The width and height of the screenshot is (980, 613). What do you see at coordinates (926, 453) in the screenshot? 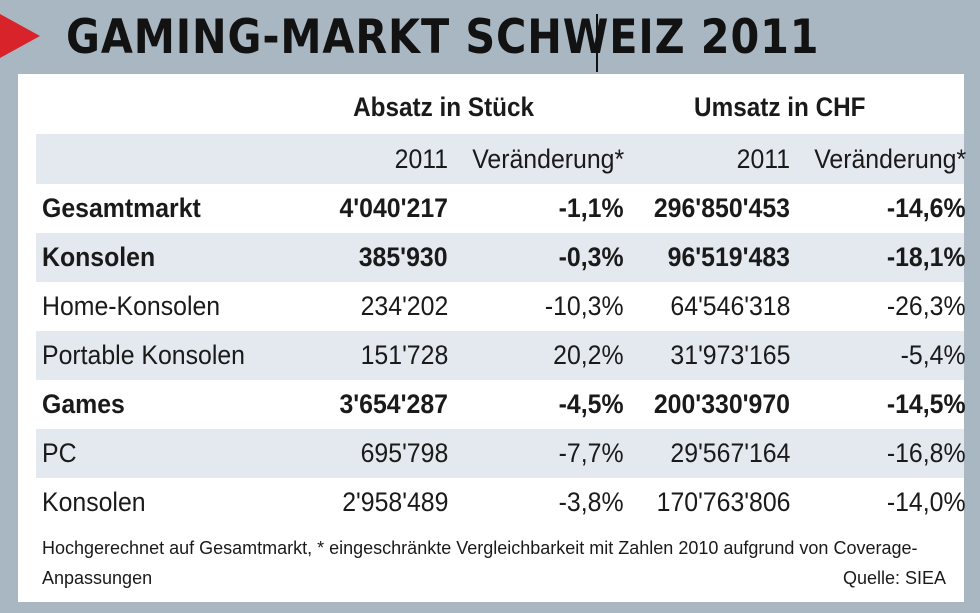
I see `table-cell: -16,8%` at bounding box center [926, 453].